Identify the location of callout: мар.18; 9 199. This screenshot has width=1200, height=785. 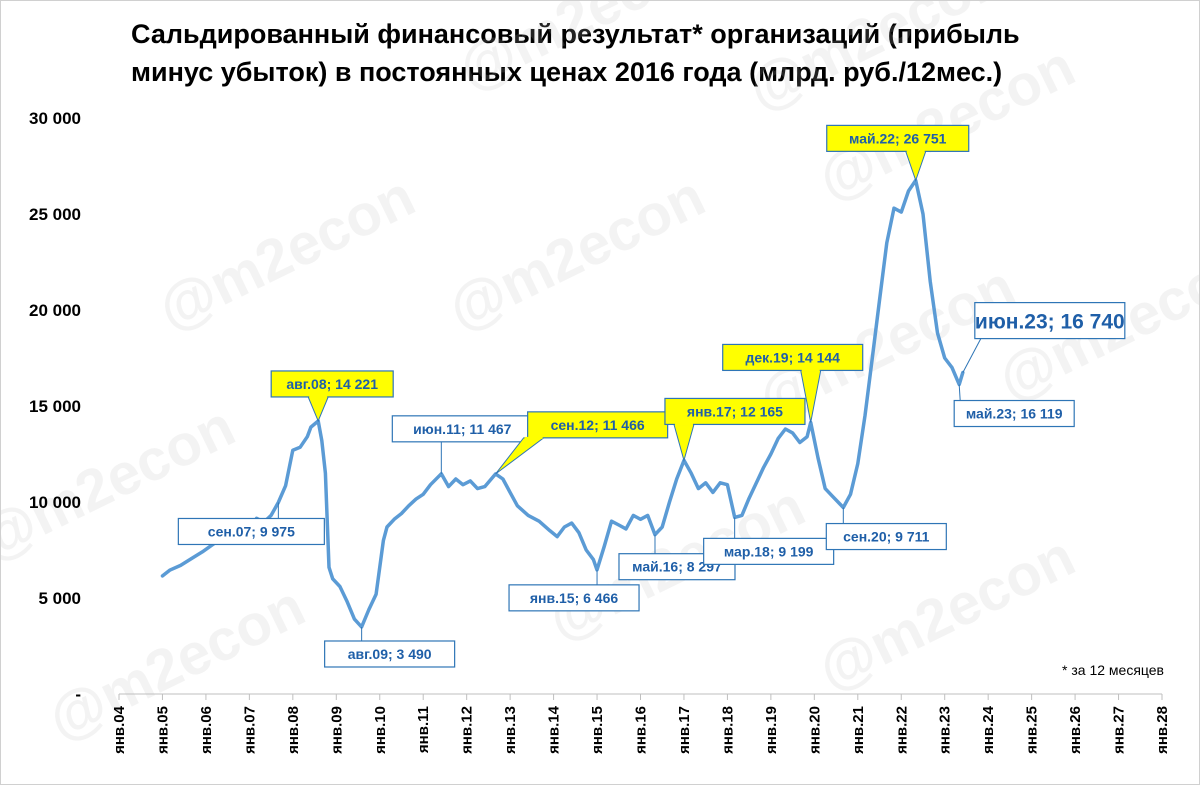
(769, 541).